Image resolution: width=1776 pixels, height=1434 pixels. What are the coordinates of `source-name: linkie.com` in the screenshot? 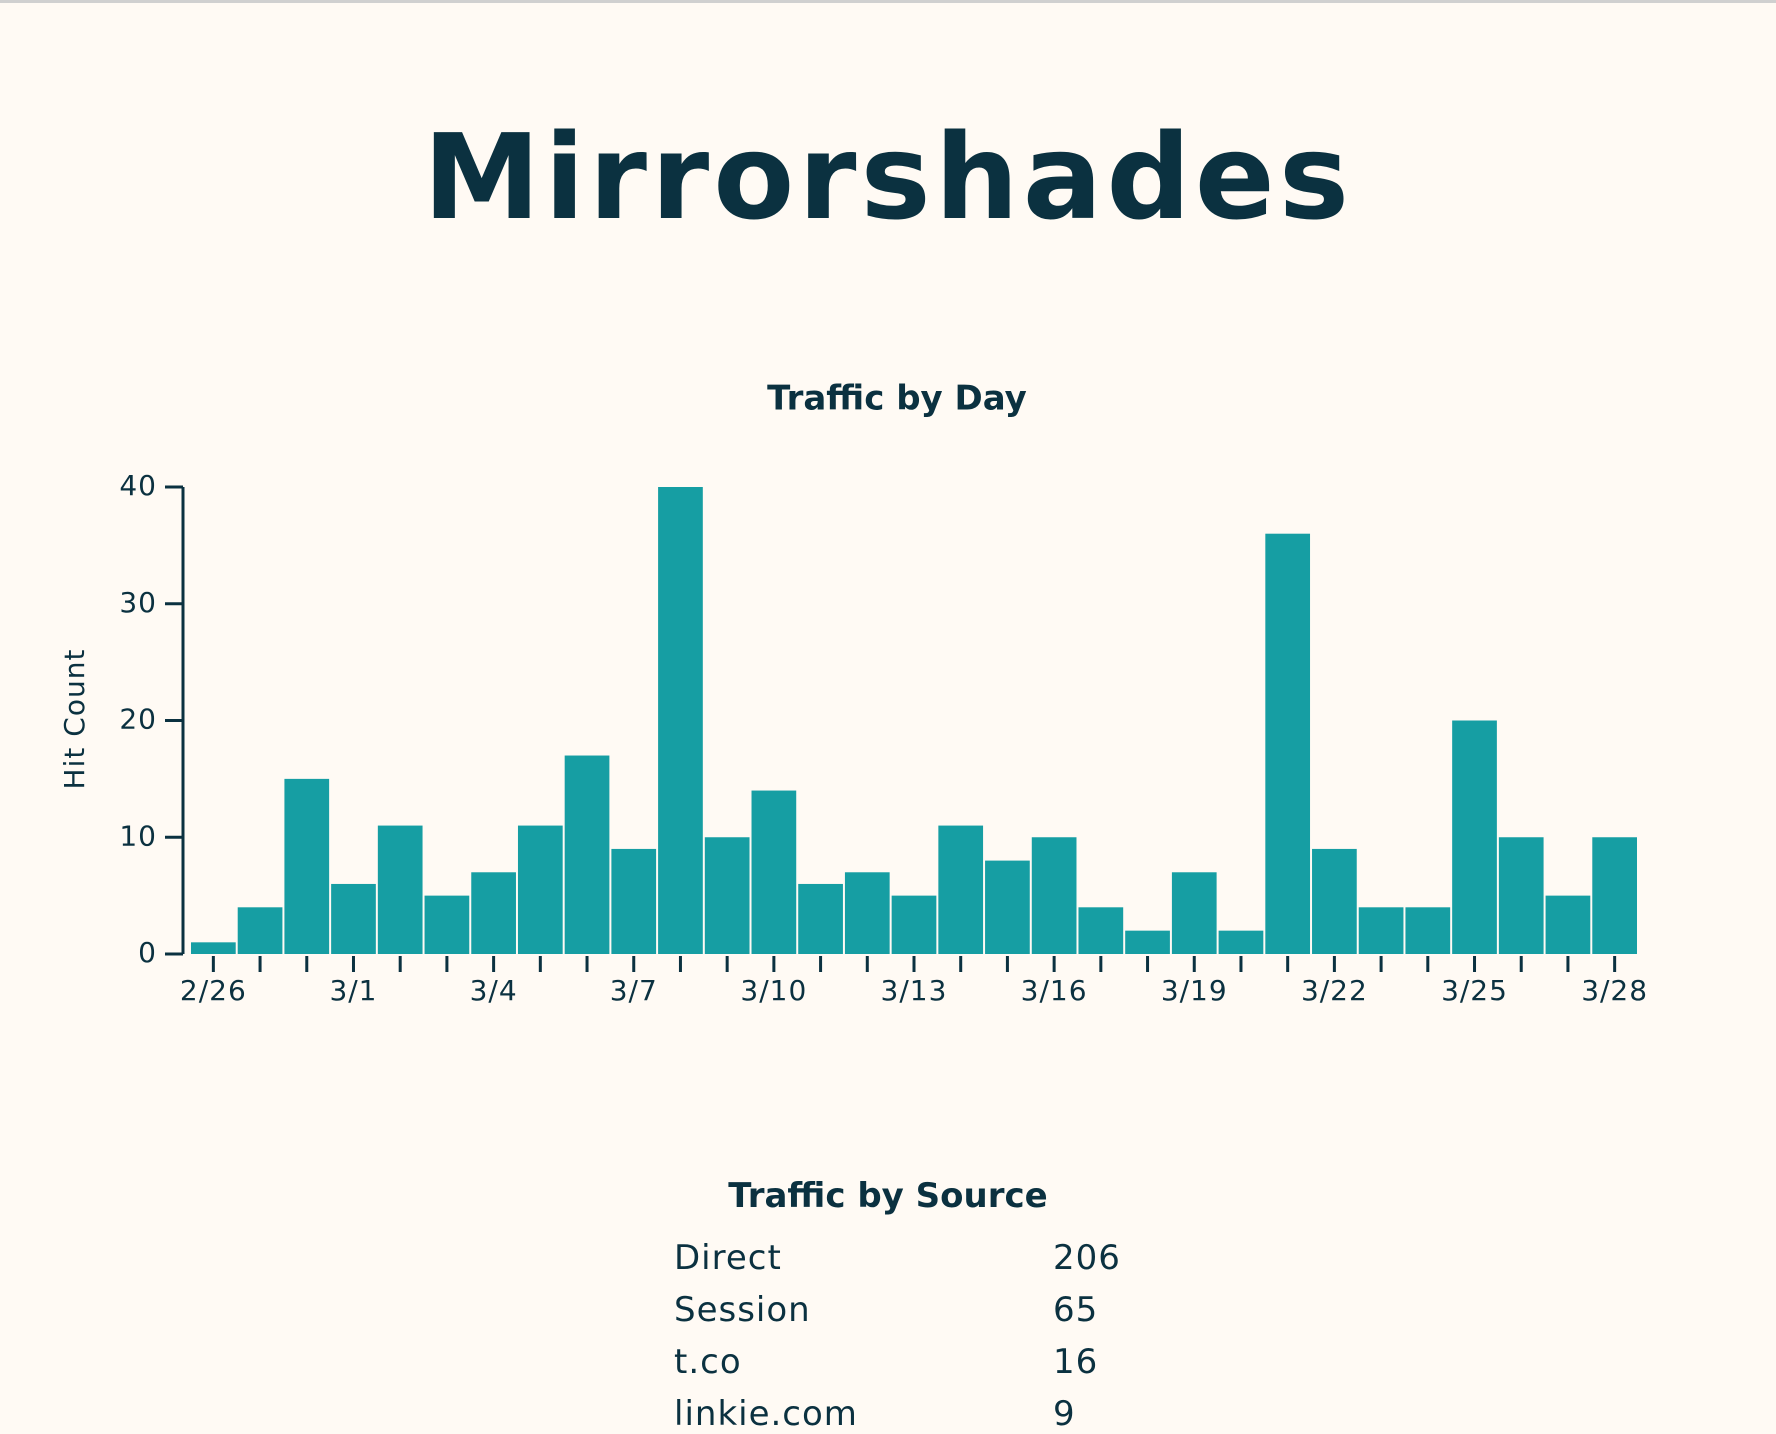 It's located at (766, 1414).